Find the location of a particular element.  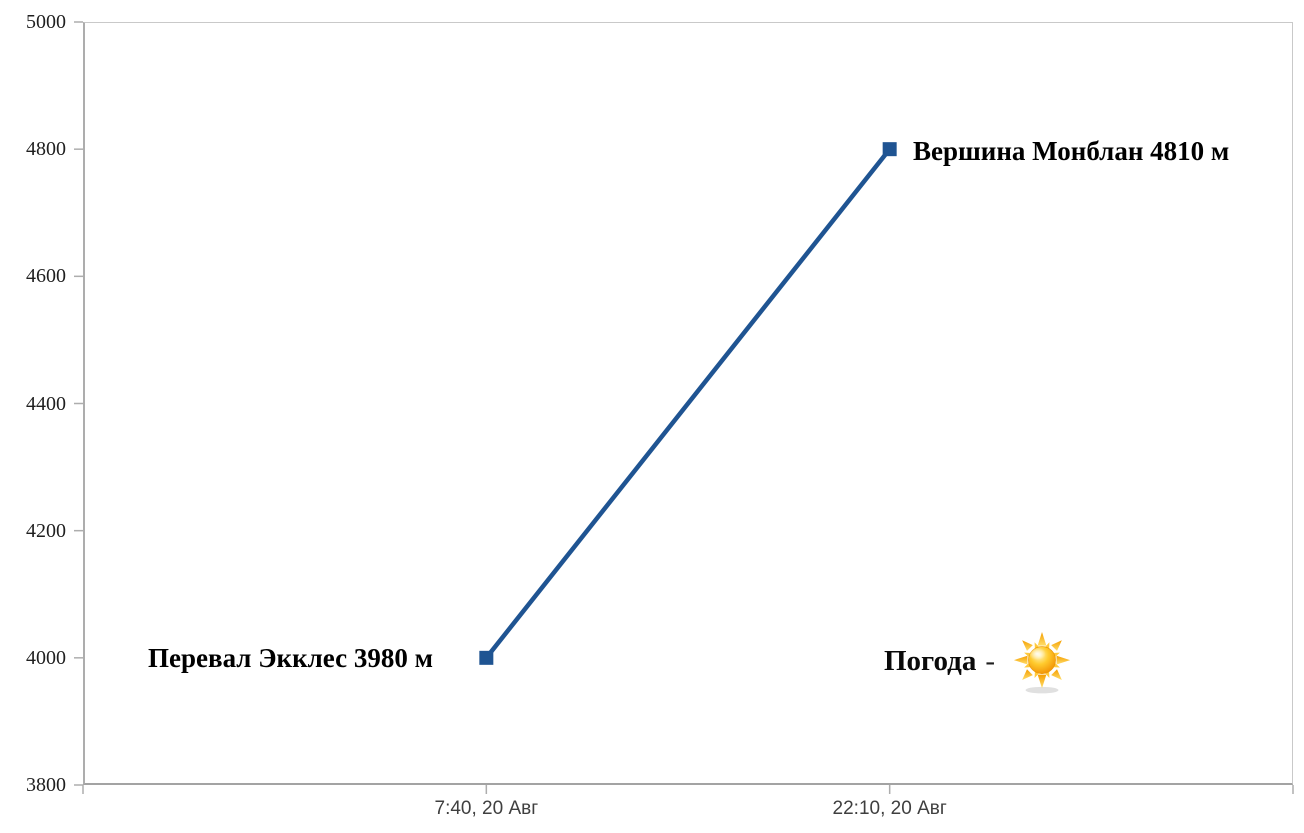

y-tick-label: 4800 is located at coordinates (46, 149).